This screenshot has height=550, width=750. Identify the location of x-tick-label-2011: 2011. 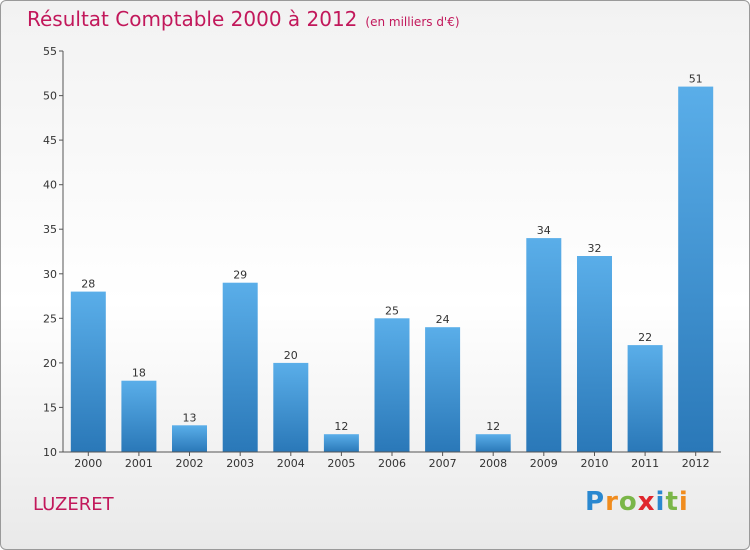
(645, 463).